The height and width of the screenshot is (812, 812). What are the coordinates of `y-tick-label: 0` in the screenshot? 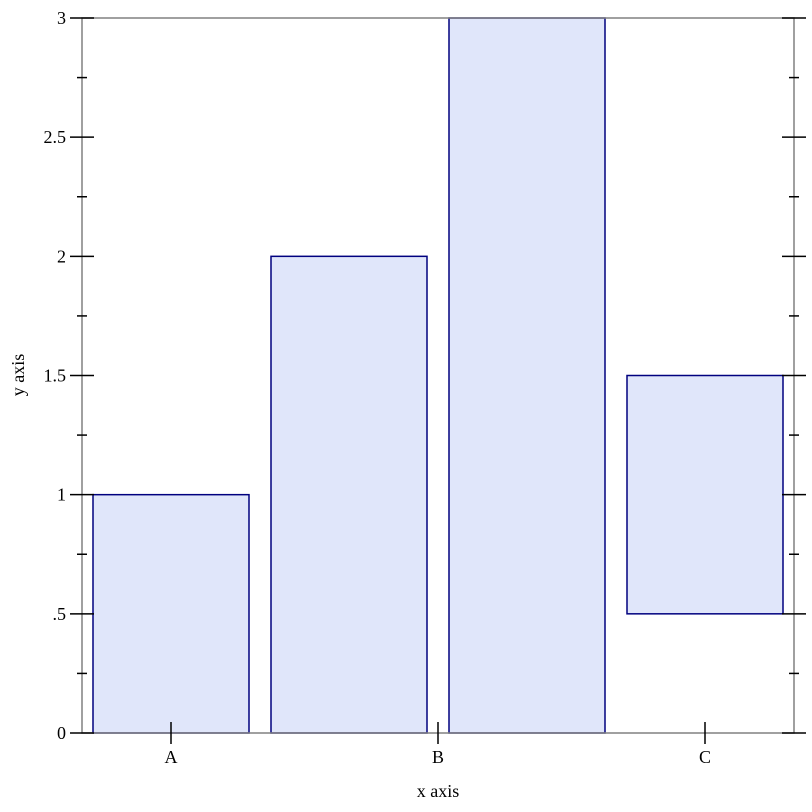 It's located at (61, 733).